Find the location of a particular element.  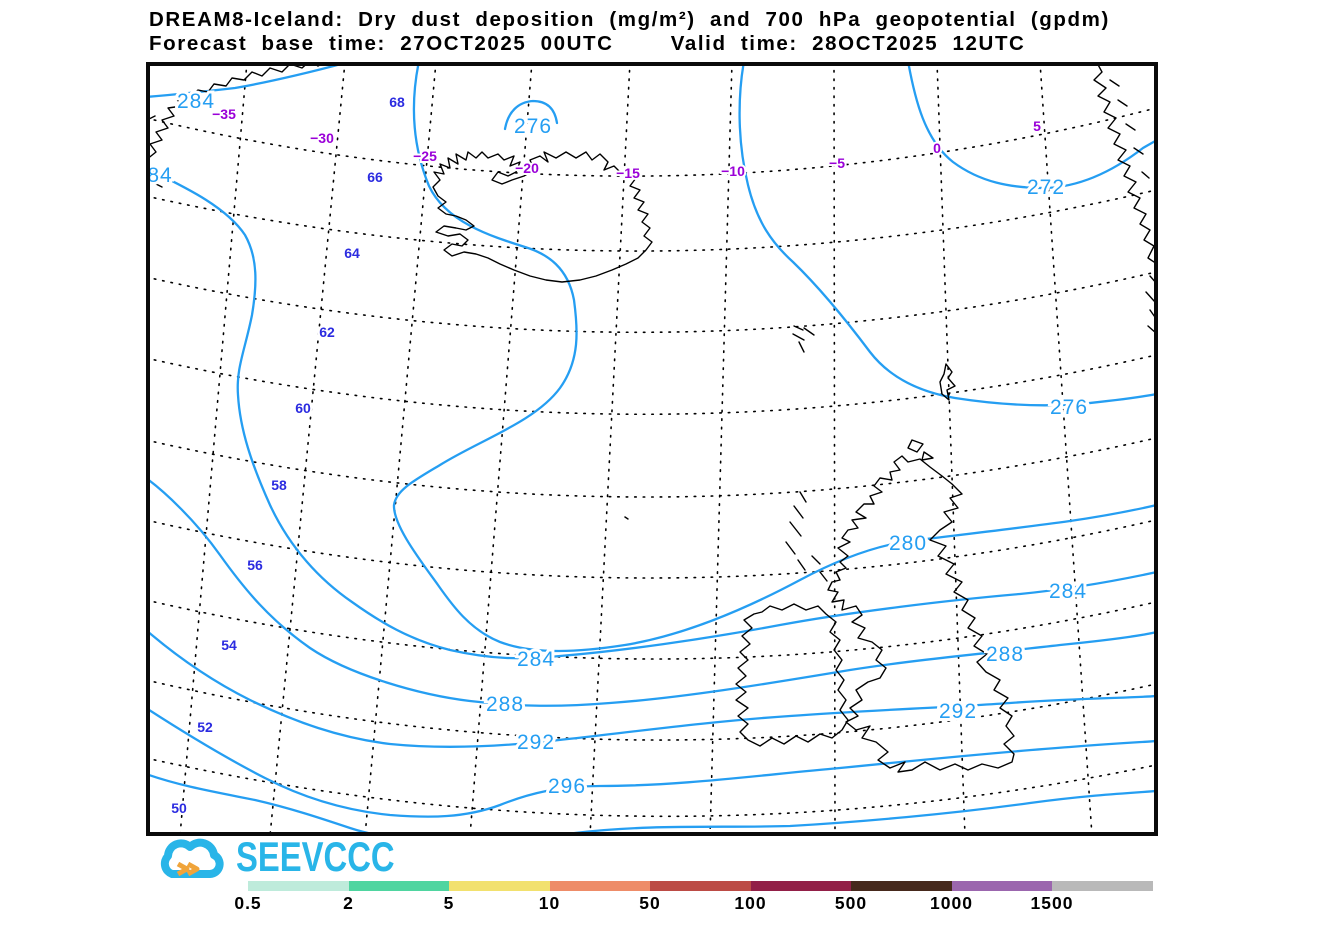

longitude-label: −35 is located at coordinates (224, 114).